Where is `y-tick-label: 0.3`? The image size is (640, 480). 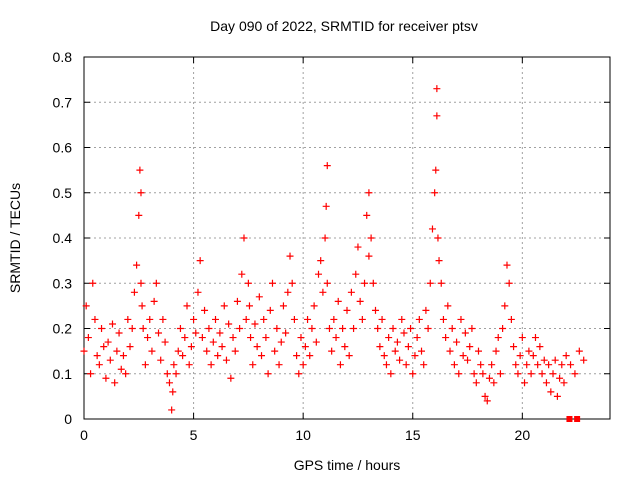 y-tick-label: 0.3 is located at coordinates (63, 283).